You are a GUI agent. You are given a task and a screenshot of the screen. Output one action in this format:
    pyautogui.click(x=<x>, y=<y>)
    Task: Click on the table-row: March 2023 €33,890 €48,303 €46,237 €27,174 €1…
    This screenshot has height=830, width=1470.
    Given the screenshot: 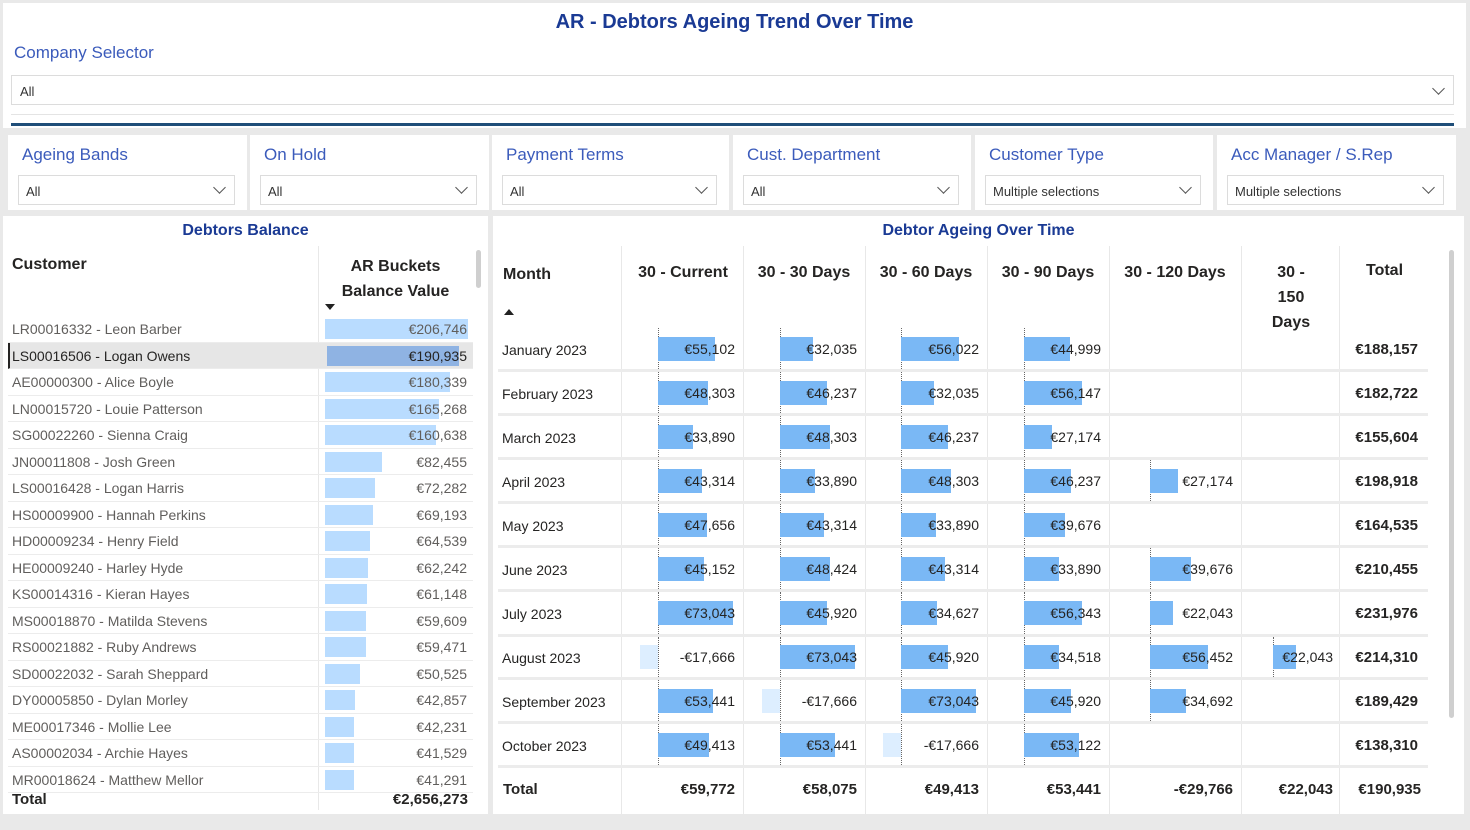 What is the action you would take?
    pyautogui.click(x=963, y=437)
    